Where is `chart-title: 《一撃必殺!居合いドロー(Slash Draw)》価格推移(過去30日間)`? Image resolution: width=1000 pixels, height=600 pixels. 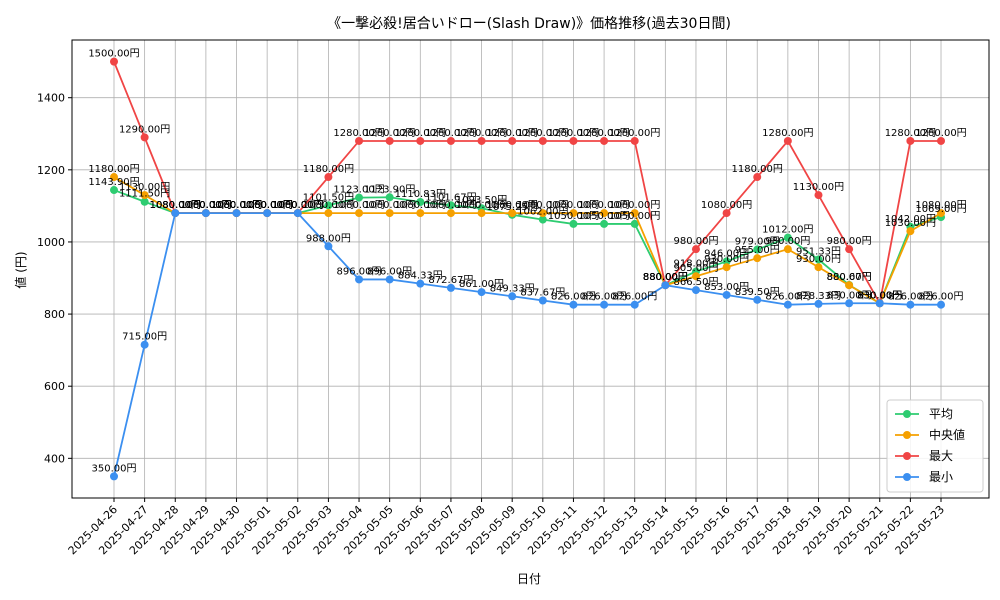
chart-title: 《一撃必殺!居合いドロー(Slash Draw)》価格推移(過去30日間) is located at coordinates (529, 24).